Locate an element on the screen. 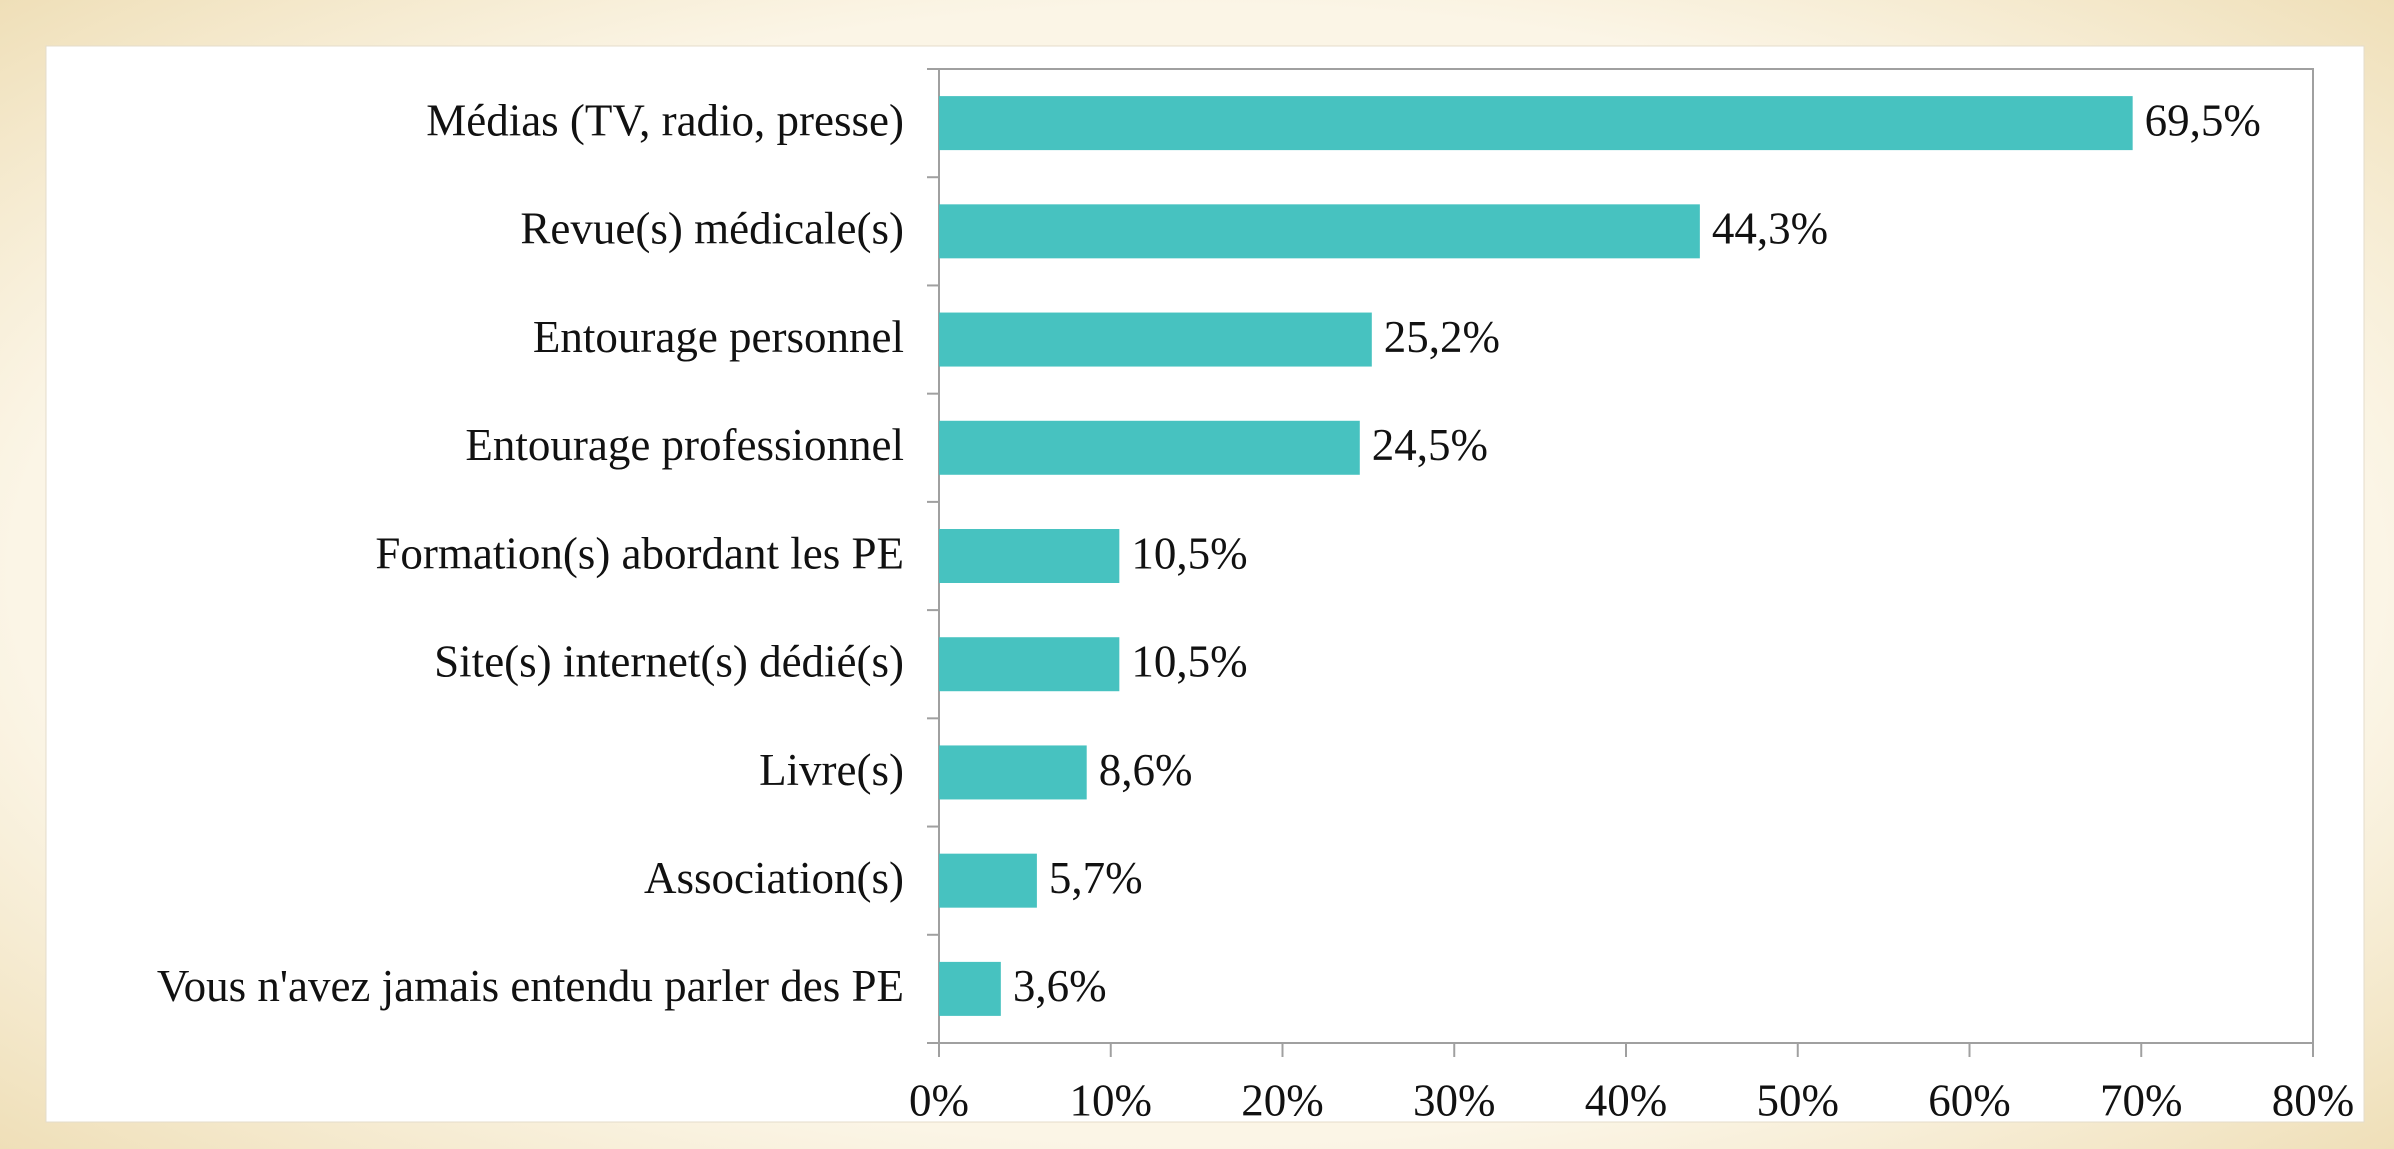 The width and height of the screenshot is (2394, 1149). value-label: 44,3% is located at coordinates (1770, 229).